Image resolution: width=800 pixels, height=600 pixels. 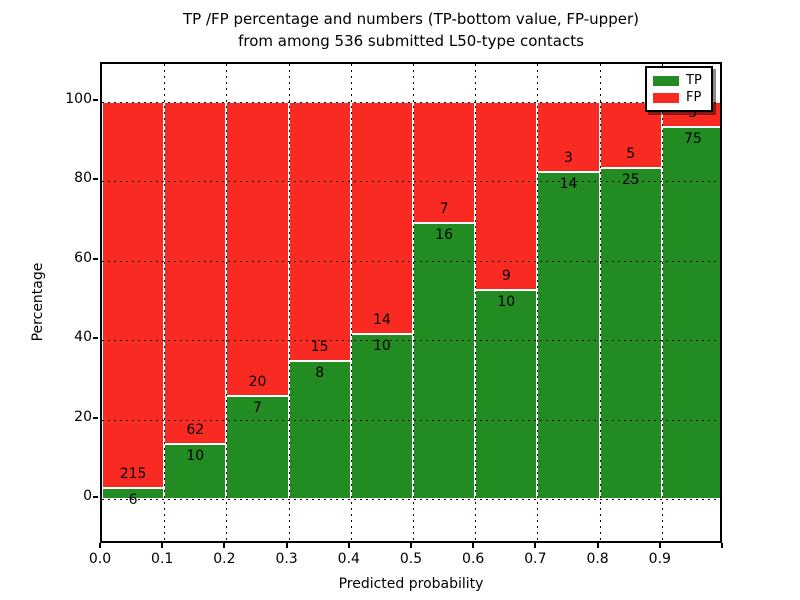 I want to click on y-tick-label: 80, so click(x=83, y=178).